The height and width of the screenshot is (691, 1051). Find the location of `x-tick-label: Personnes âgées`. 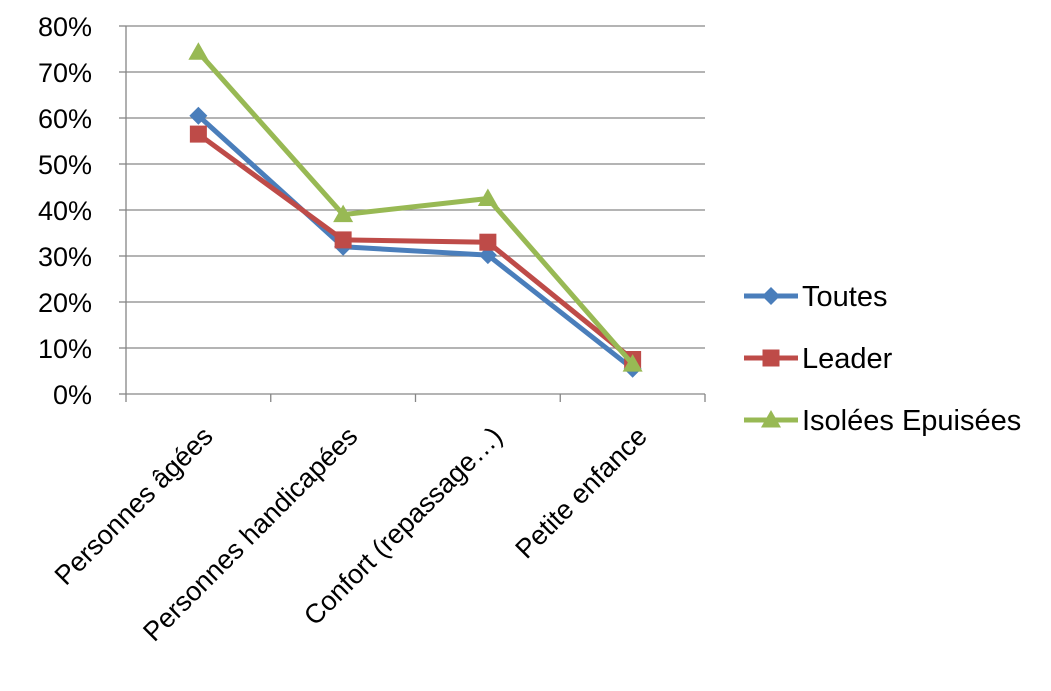

x-tick-label: Personnes âgées is located at coordinates (134, 506).